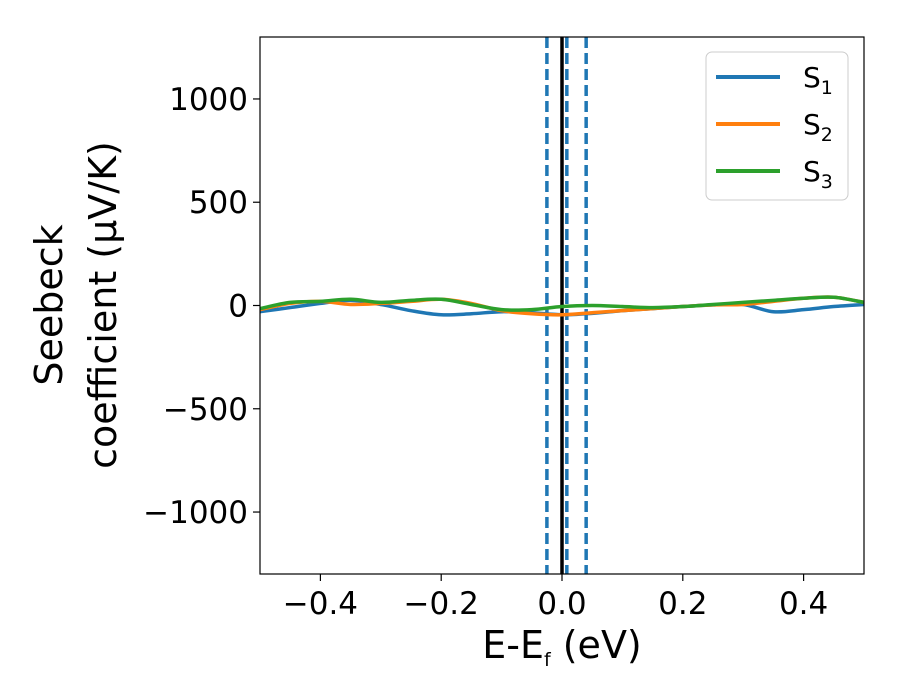 The image size is (900, 700). Describe the element at coordinates (320, 604) in the screenshot. I see `x-tick-label-0: −0.4` at that location.